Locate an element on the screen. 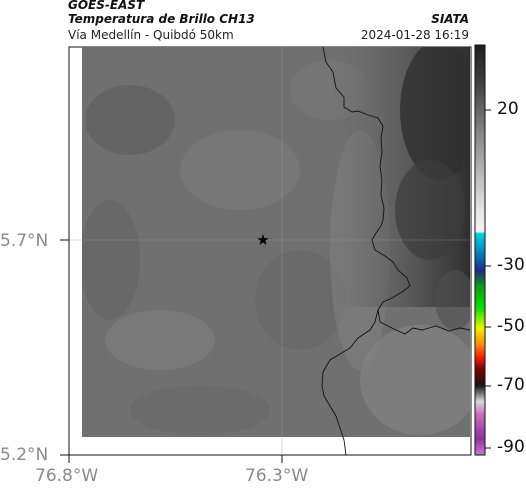 This screenshot has height=491, width=526. colorbar-label-m90: -90 is located at coordinates (511, 447).